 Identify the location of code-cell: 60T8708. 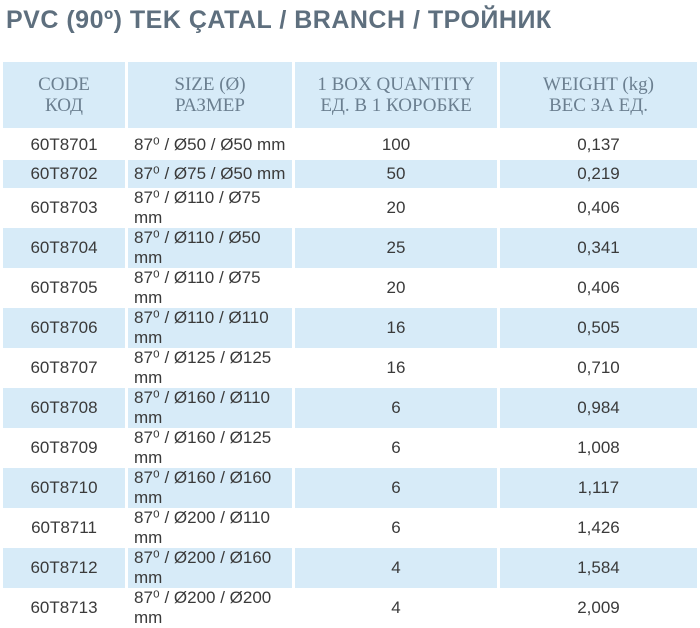
(64, 408).